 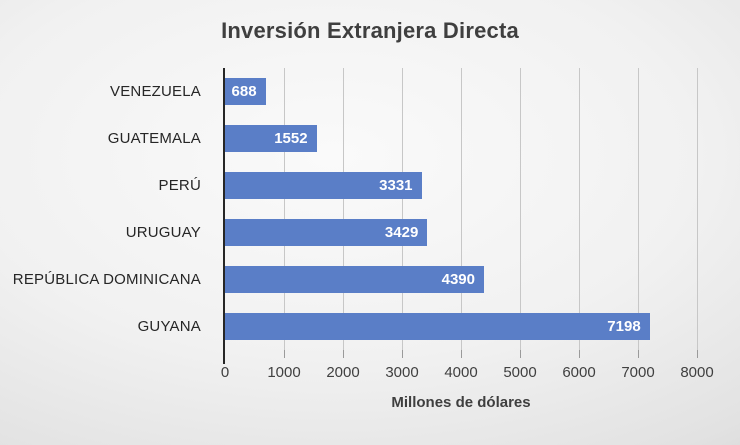 What do you see at coordinates (169, 326) in the screenshot?
I see `category-label: GUYANA` at bounding box center [169, 326].